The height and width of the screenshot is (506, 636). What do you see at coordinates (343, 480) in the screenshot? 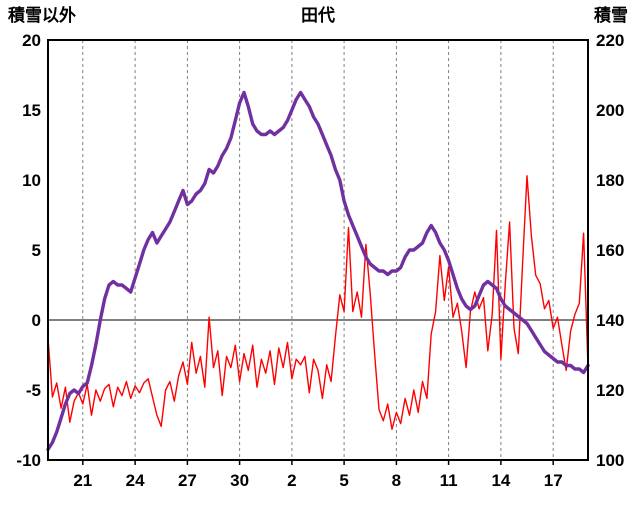
I see `x-tick-label: 5` at bounding box center [343, 480].